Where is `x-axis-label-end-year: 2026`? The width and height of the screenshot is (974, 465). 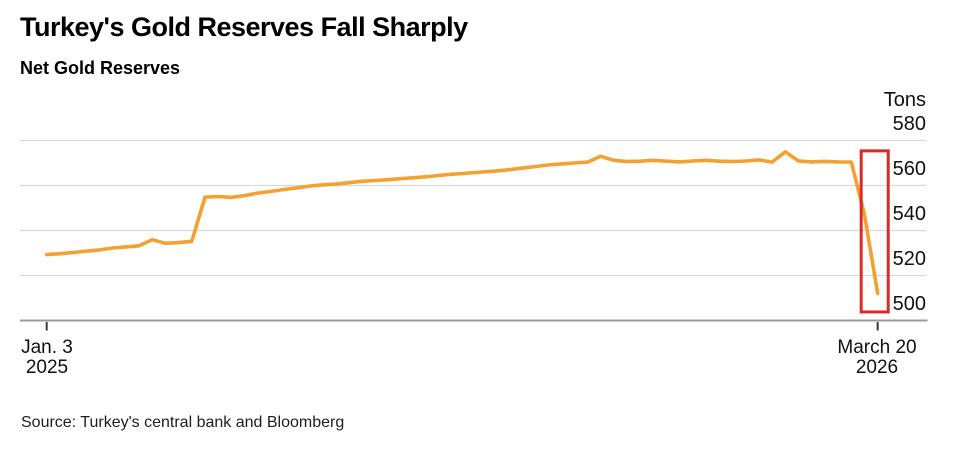 x-axis-label-end-year: 2026 is located at coordinates (877, 367).